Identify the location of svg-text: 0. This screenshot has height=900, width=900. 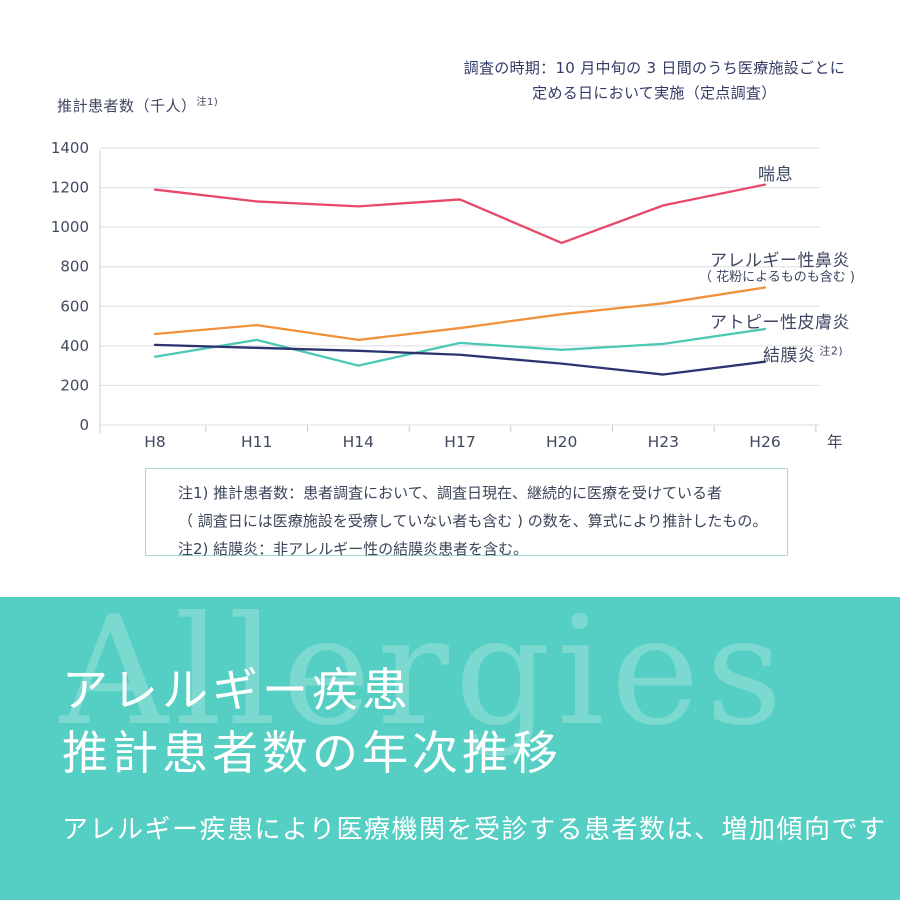
(84, 425).